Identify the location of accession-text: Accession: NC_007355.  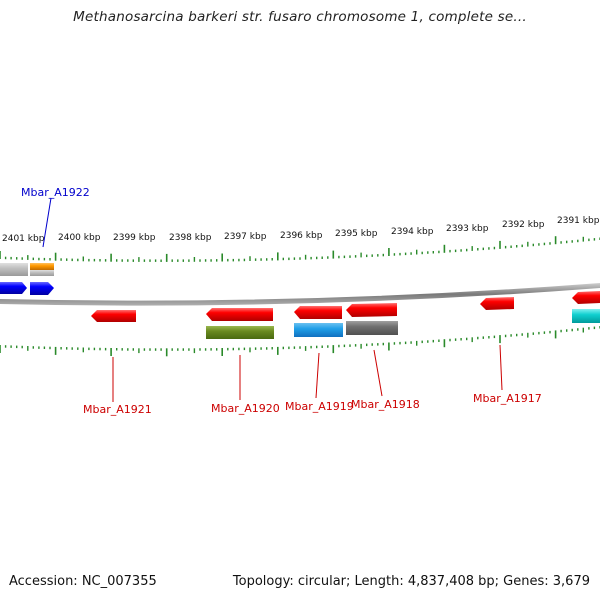
(83, 581).